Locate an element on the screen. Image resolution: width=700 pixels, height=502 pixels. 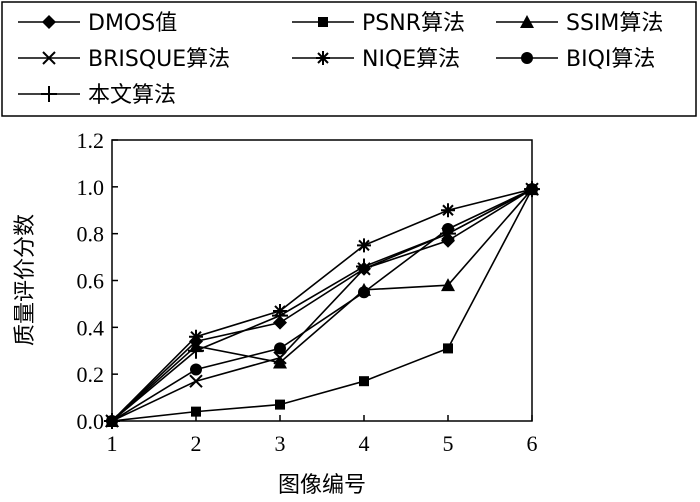
x-tick-label: 4 is located at coordinates (364, 443).